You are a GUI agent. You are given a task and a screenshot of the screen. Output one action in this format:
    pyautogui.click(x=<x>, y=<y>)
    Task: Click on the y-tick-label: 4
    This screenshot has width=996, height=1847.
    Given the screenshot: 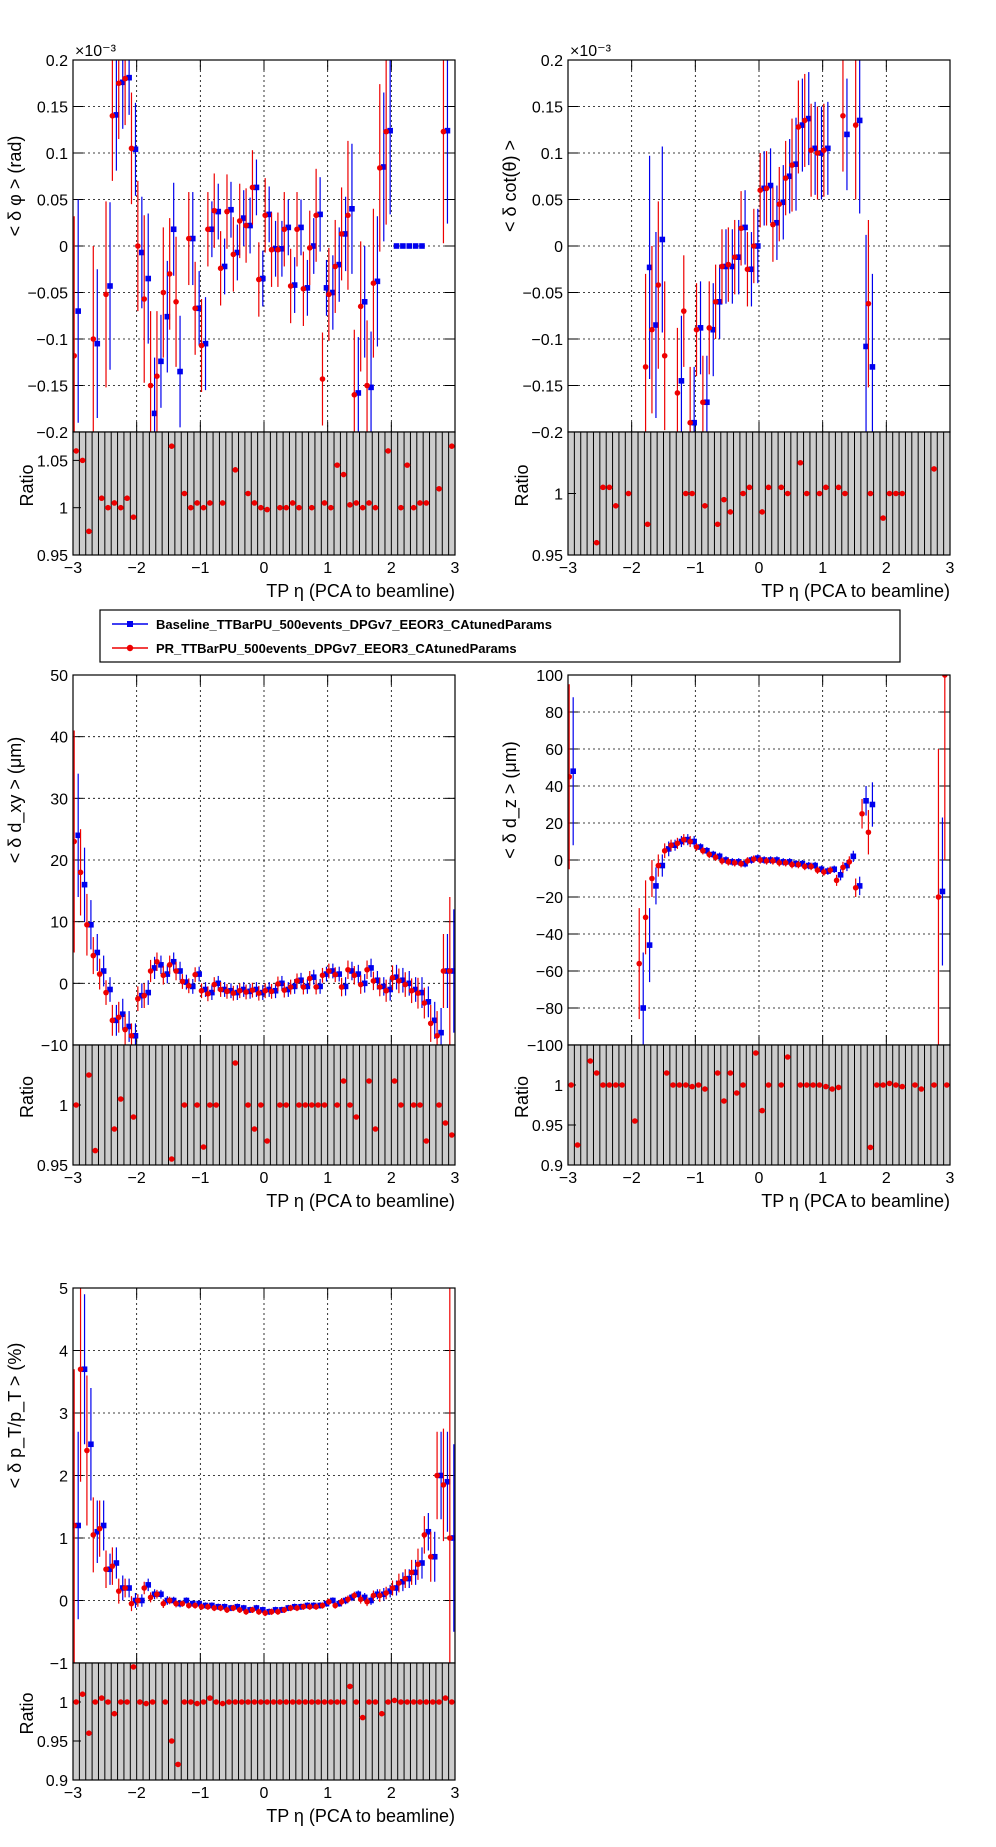 What is the action you would take?
    pyautogui.click(x=63, y=1352)
    